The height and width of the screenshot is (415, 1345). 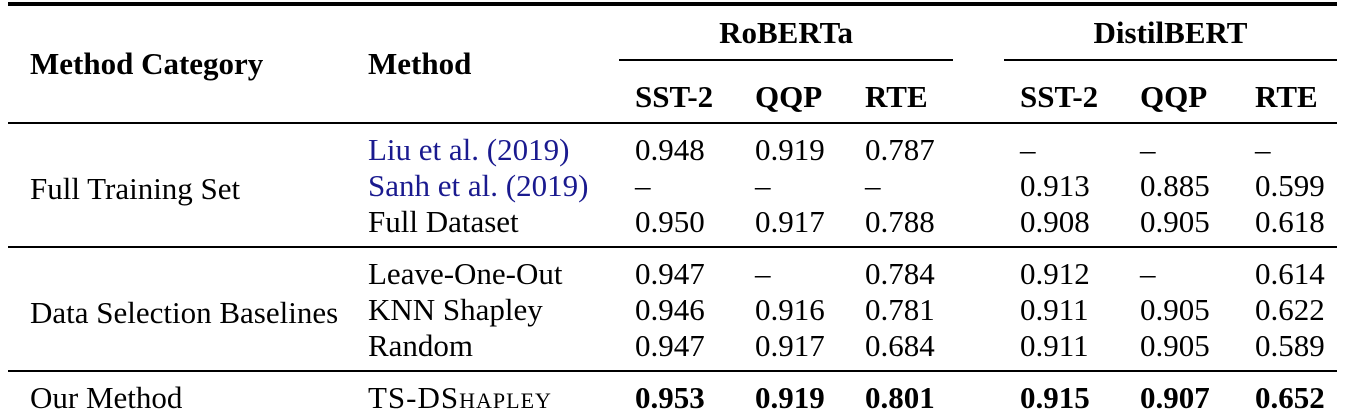 I want to click on header-group-roberta: RoBERTa, so click(x=792, y=38).